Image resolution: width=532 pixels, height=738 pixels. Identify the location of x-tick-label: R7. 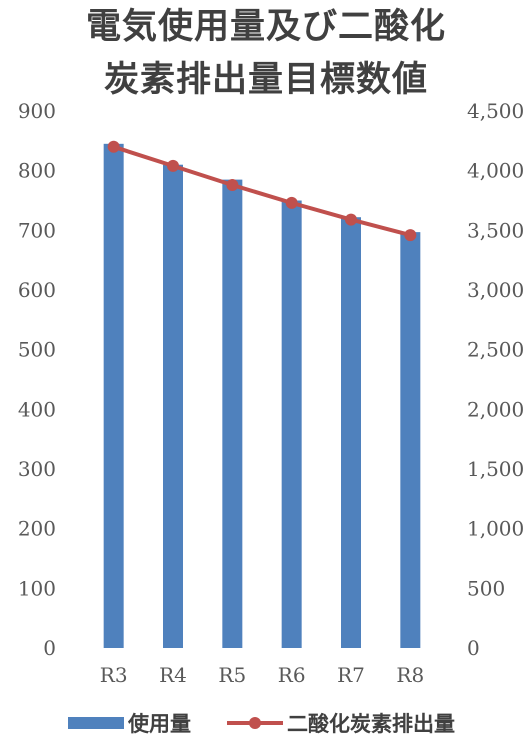
(351, 675).